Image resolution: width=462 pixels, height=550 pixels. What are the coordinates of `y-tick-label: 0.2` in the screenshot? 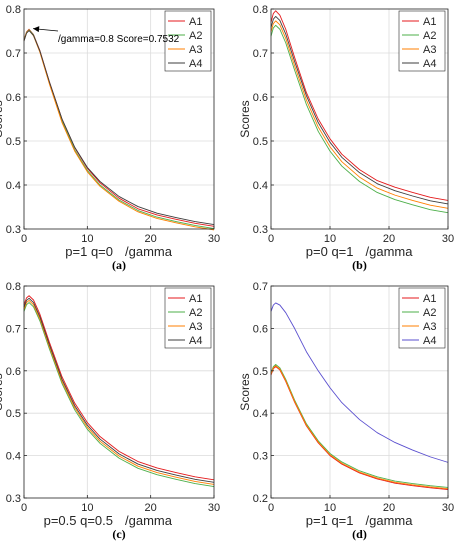 It's located at (260, 499).